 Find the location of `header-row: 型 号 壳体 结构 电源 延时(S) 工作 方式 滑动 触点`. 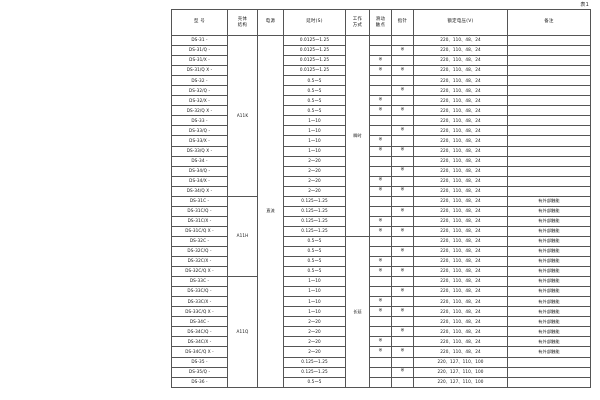

header-row: 型 号 壳体 结构 电源 延时(S) 工作 方式 滑动 触点 is located at coordinates (381, 22).